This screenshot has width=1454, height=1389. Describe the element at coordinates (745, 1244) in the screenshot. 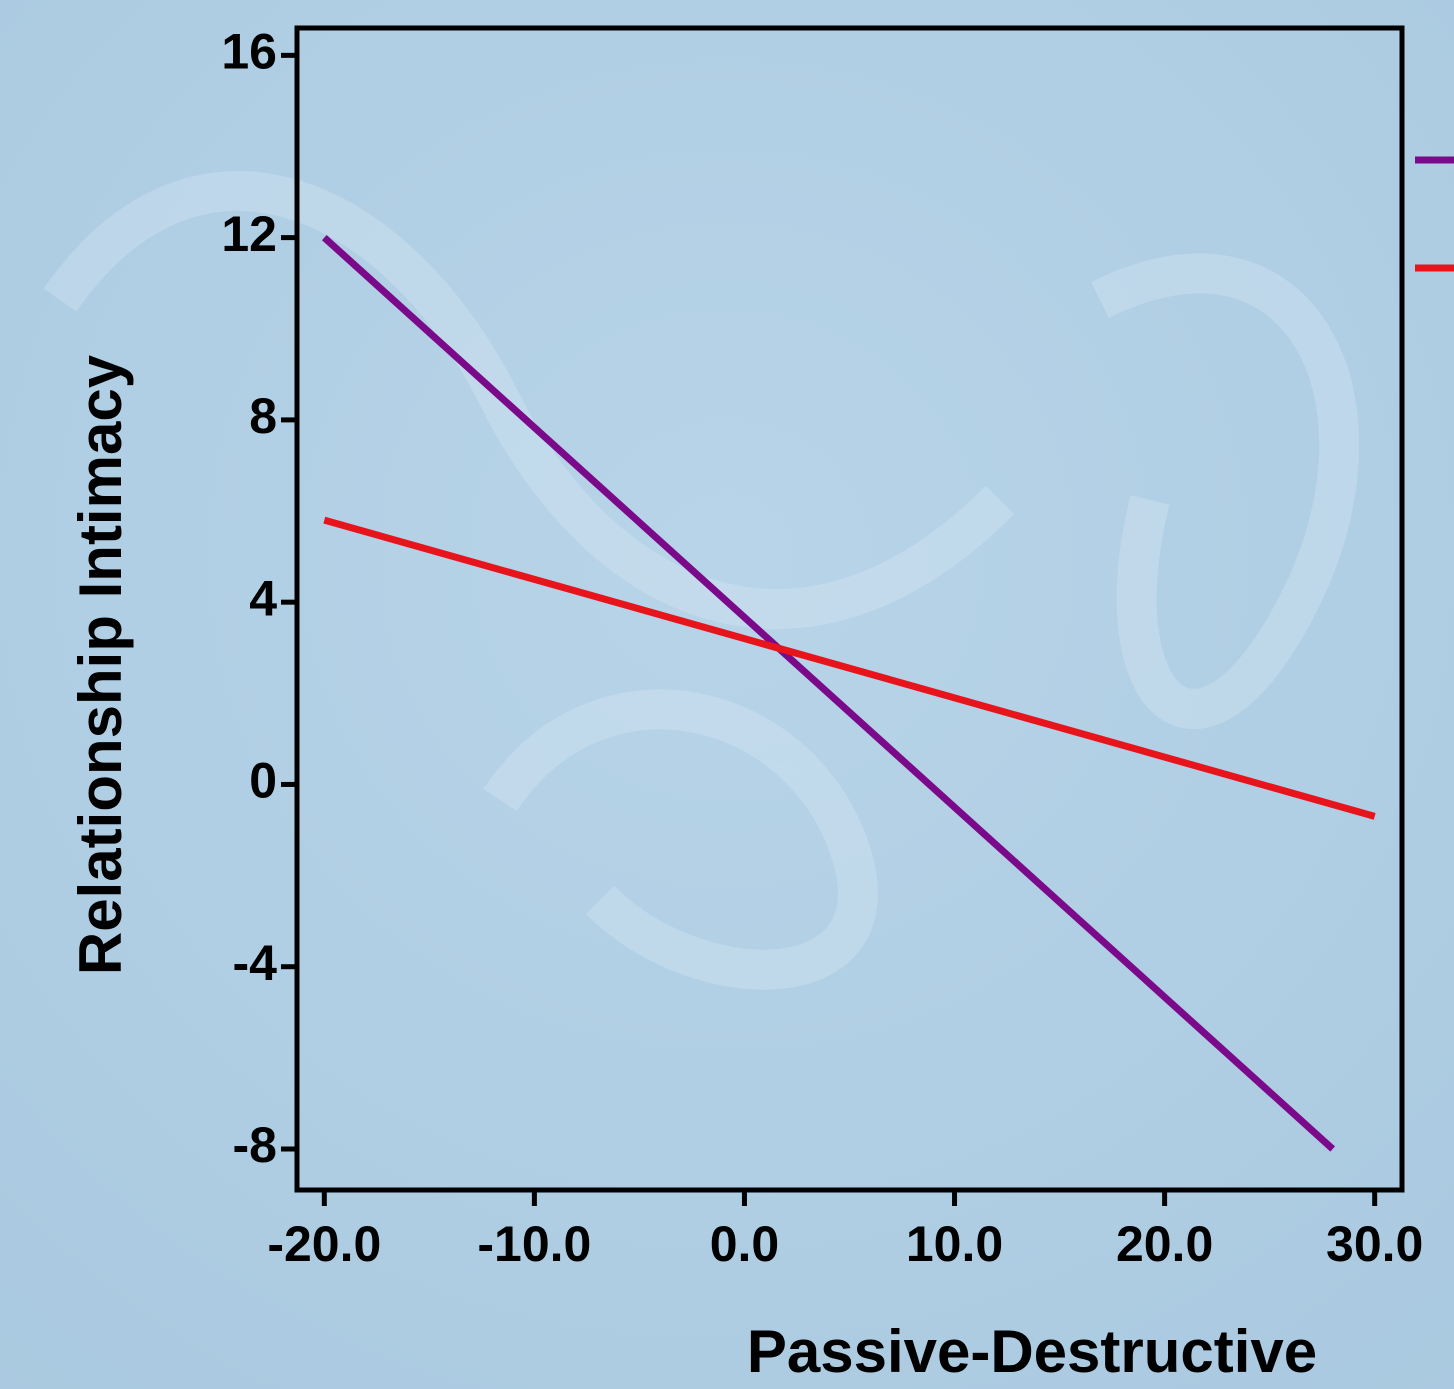

I see `x-tick-label: 0.0` at that location.